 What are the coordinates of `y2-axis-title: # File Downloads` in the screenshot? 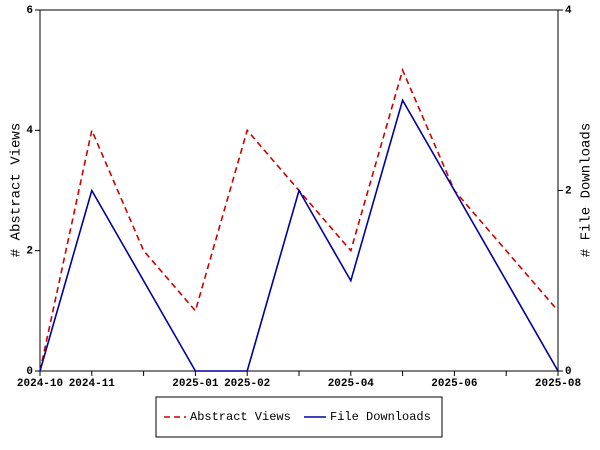 It's located at (587, 190).